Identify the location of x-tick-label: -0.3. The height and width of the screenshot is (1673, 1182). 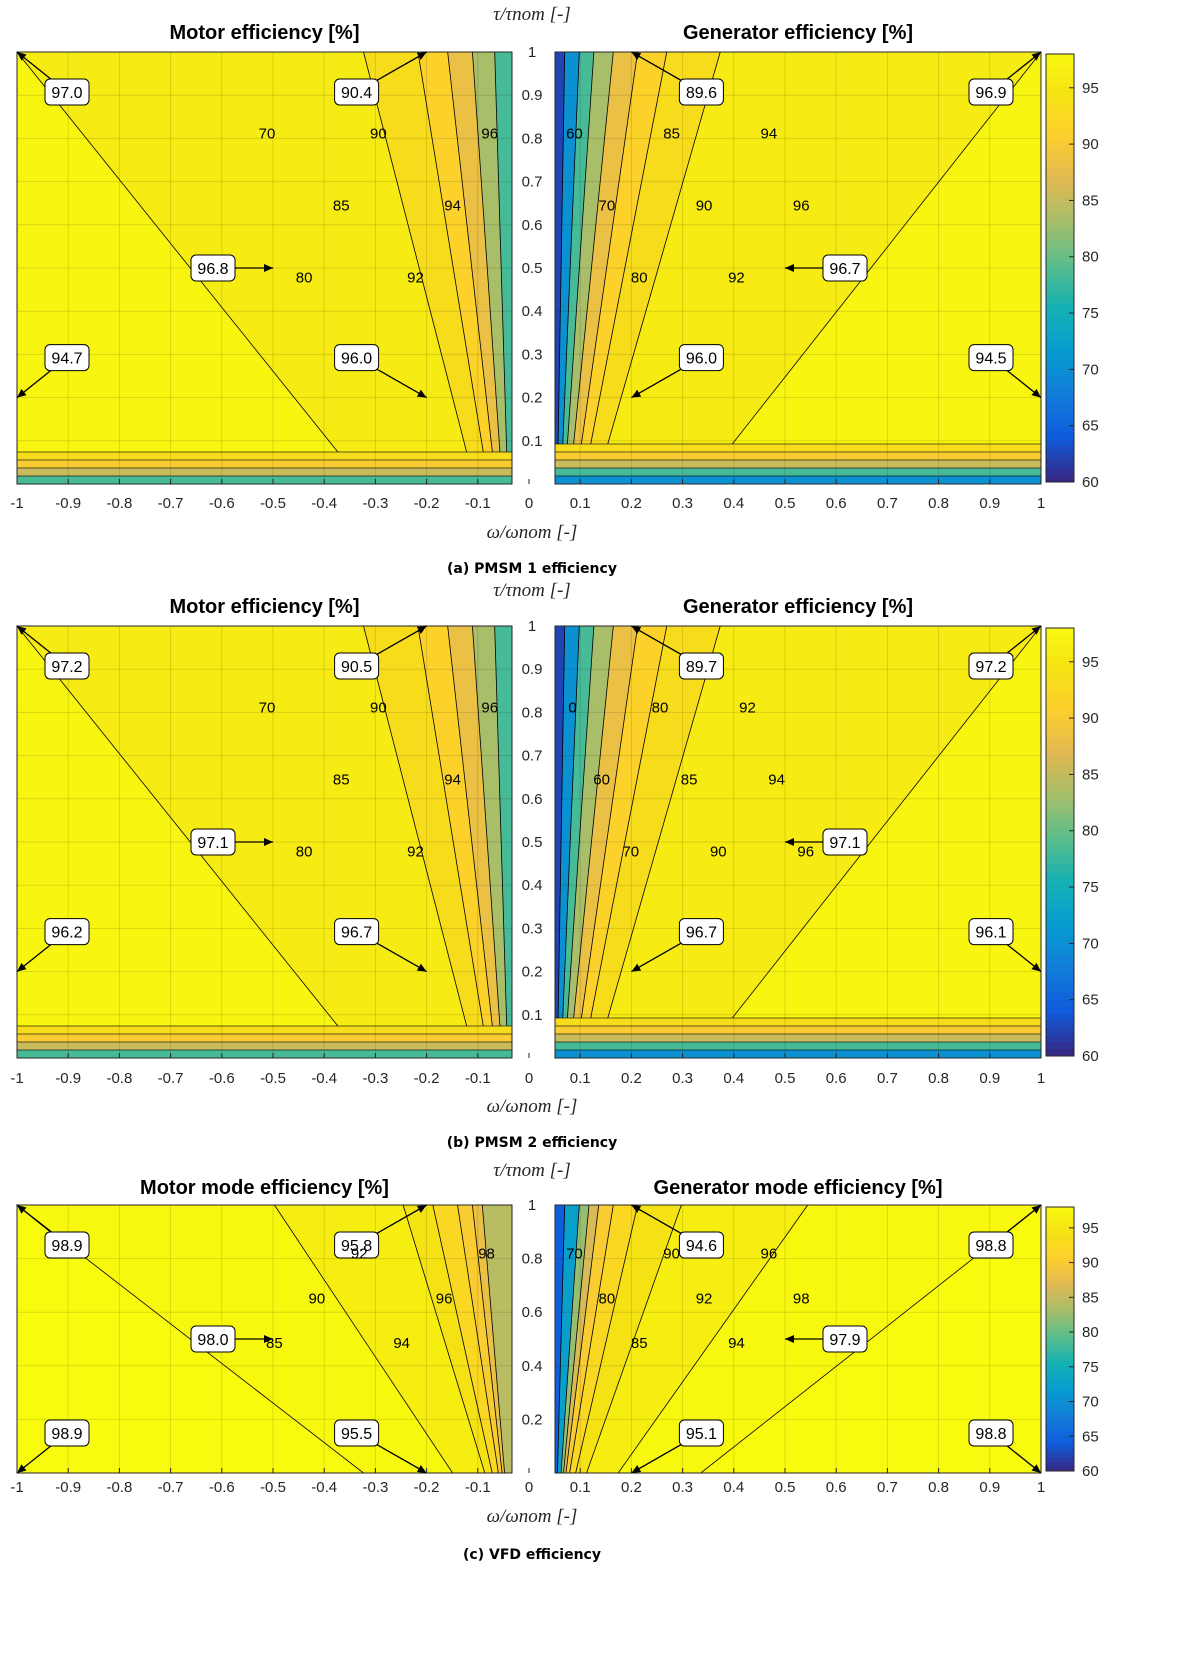
(375, 1078).